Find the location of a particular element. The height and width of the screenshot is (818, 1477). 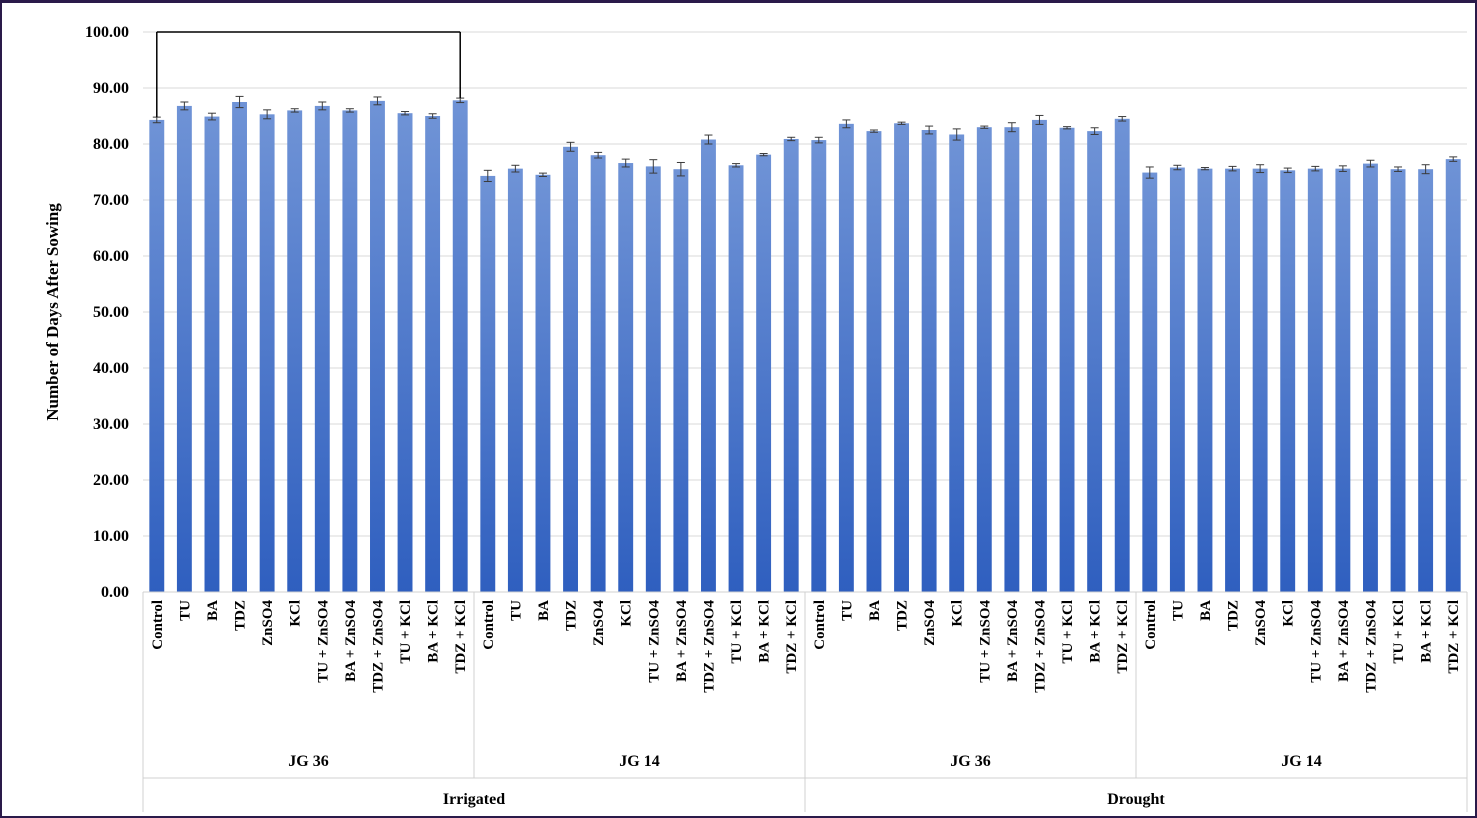

y-tick-label: 50.00 is located at coordinates (111, 312).